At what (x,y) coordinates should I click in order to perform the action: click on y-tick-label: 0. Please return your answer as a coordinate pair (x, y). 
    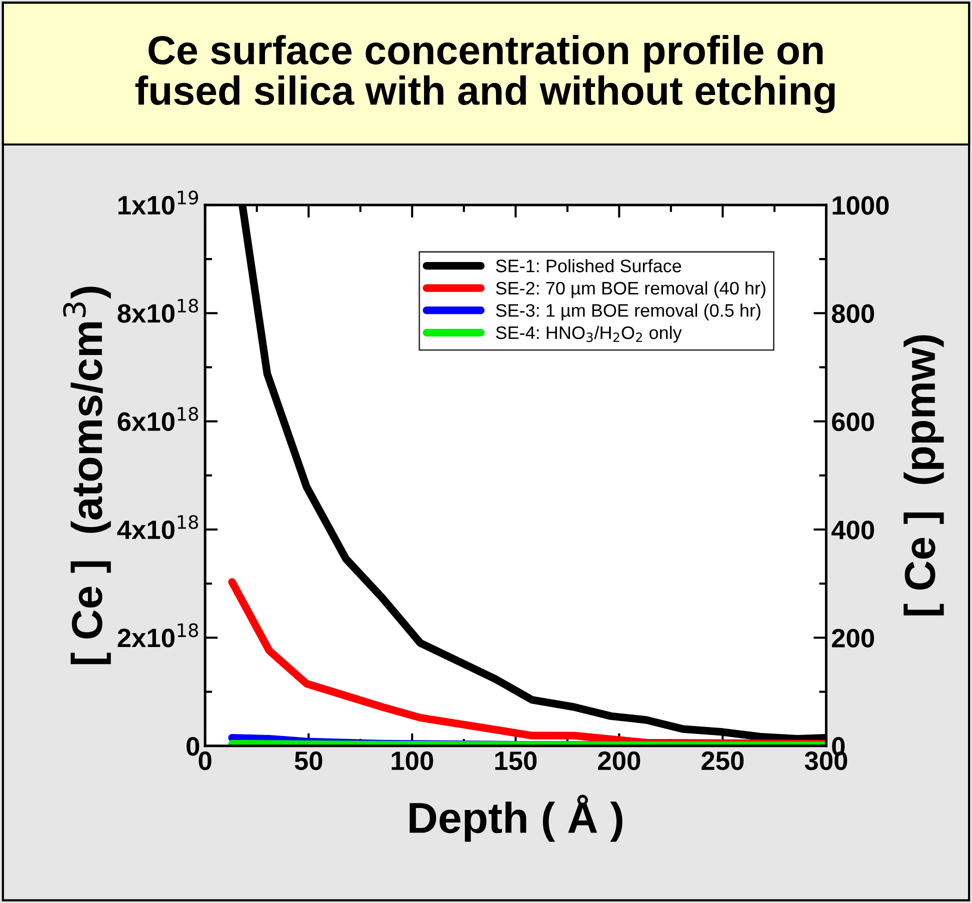
    Looking at the image, I should click on (193, 746).